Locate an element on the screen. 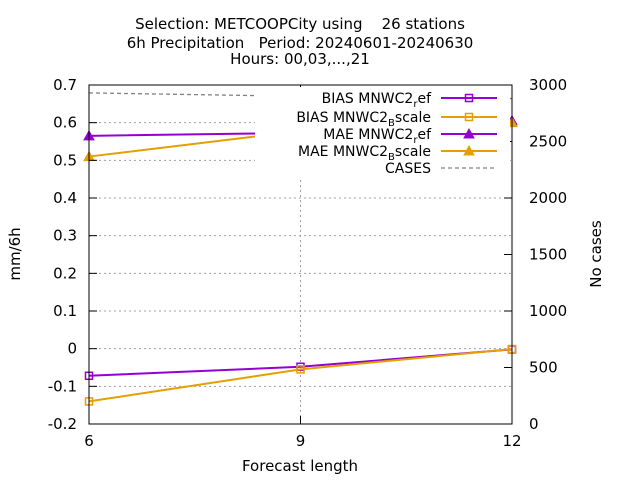 The width and height of the screenshot is (640, 480). chart-title-line: Hours: 00,03,...,21 is located at coordinates (300, 59).